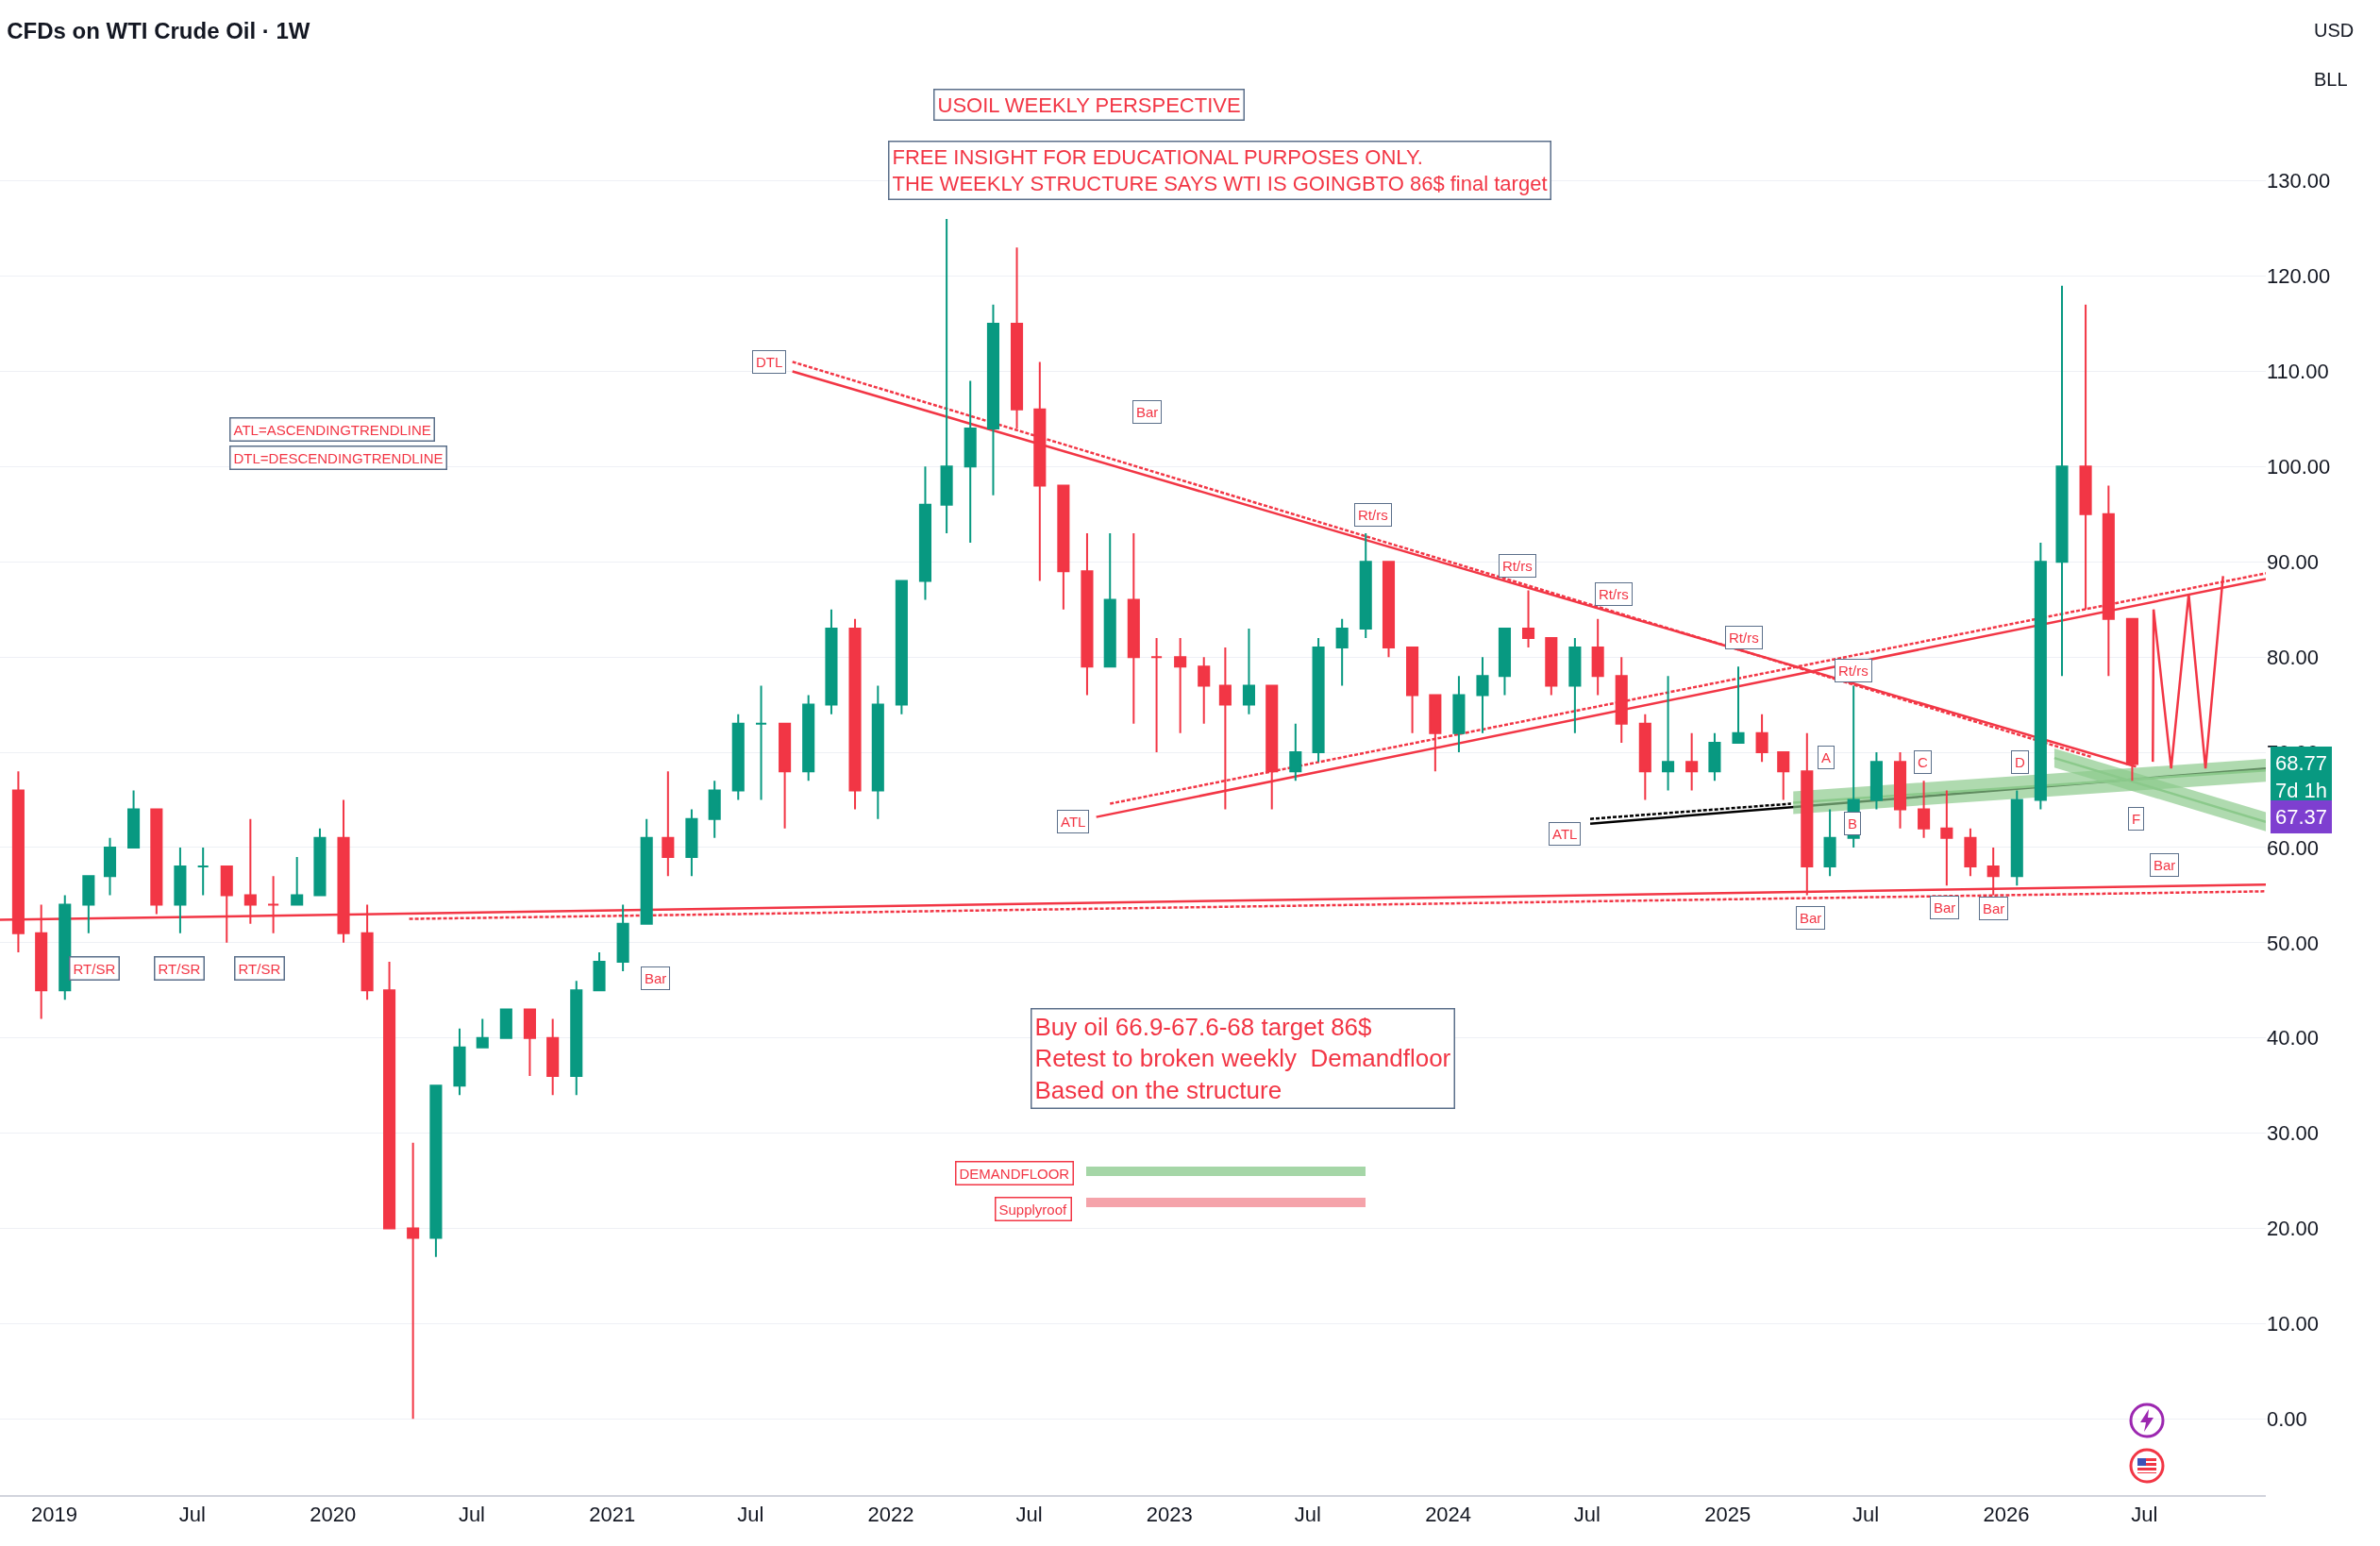 This screenshot has height=1546, width=2380. I want to click on text: 68.77 7d 1h, so click(2301, 776).